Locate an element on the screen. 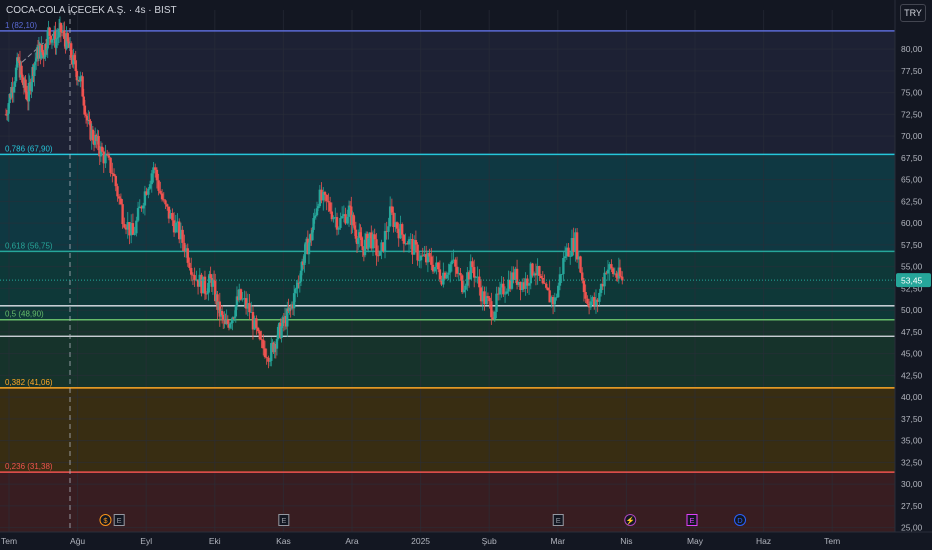 The image size is (932, 550). event-marker-label: ⚡ is located at coordinates (630, 520).